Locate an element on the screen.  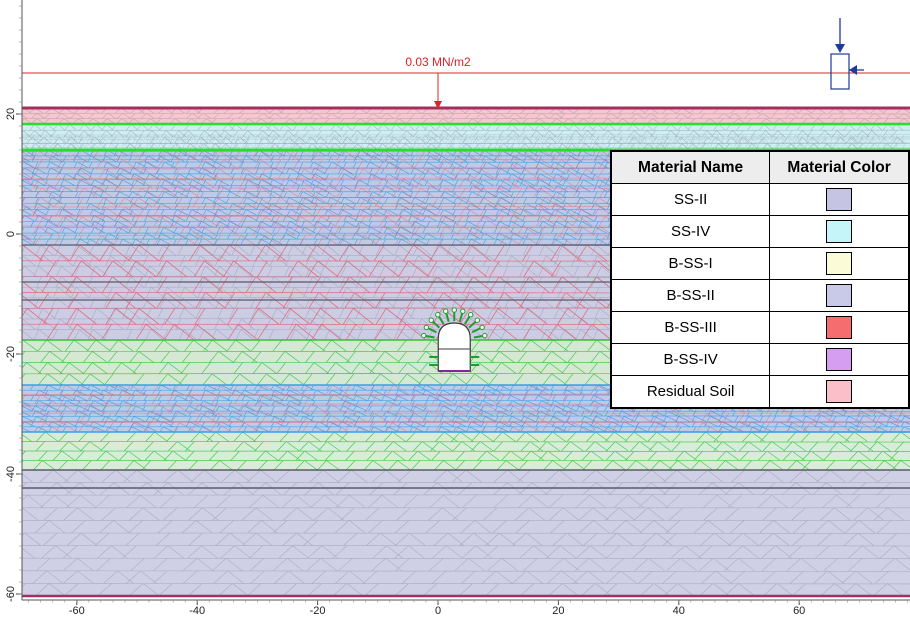
legend-row: B-SS-II is located at coordinates (760, 296).